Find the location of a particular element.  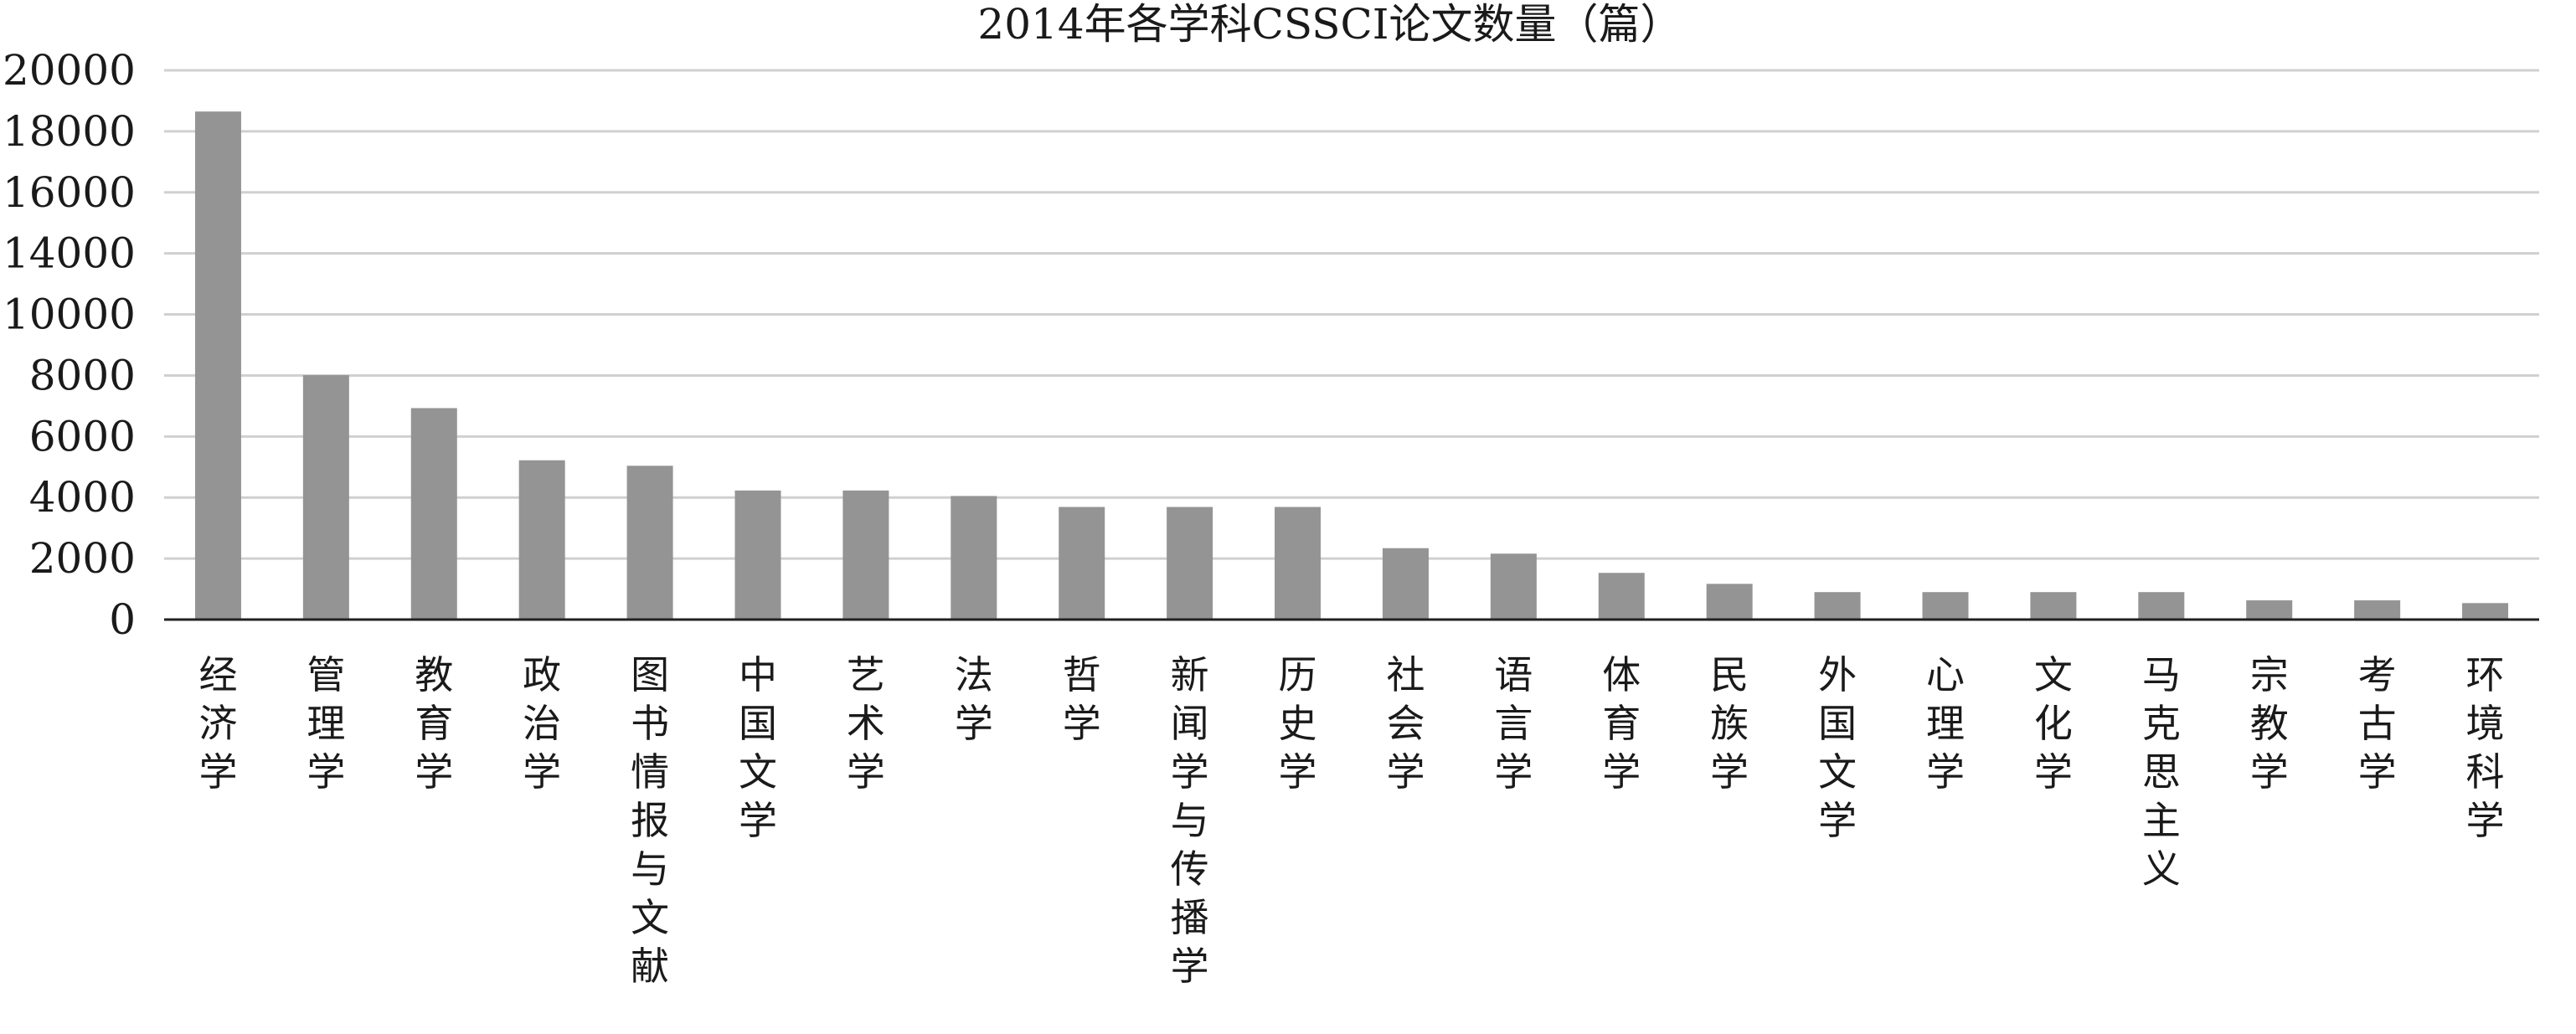

category-label: 政治学 is located at coordinates (542, 724).